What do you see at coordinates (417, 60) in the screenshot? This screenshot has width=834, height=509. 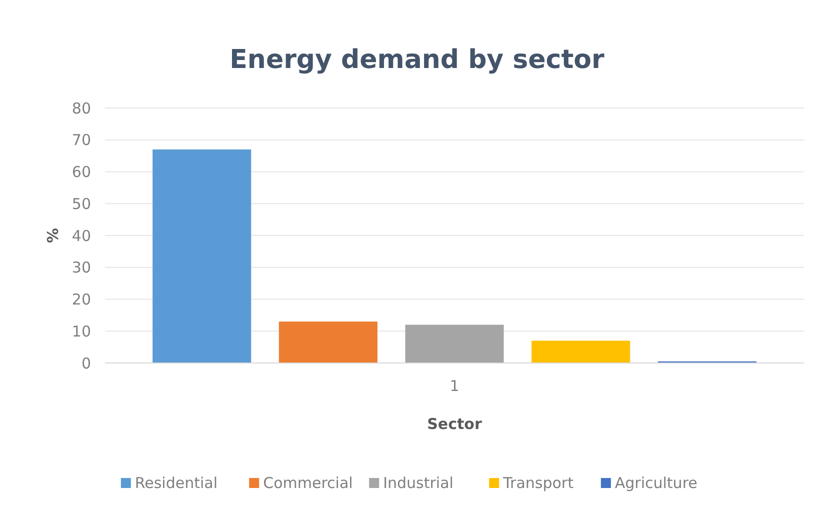 I see `chart-title: Energy demand by sector` at bounding box center [417, 60].